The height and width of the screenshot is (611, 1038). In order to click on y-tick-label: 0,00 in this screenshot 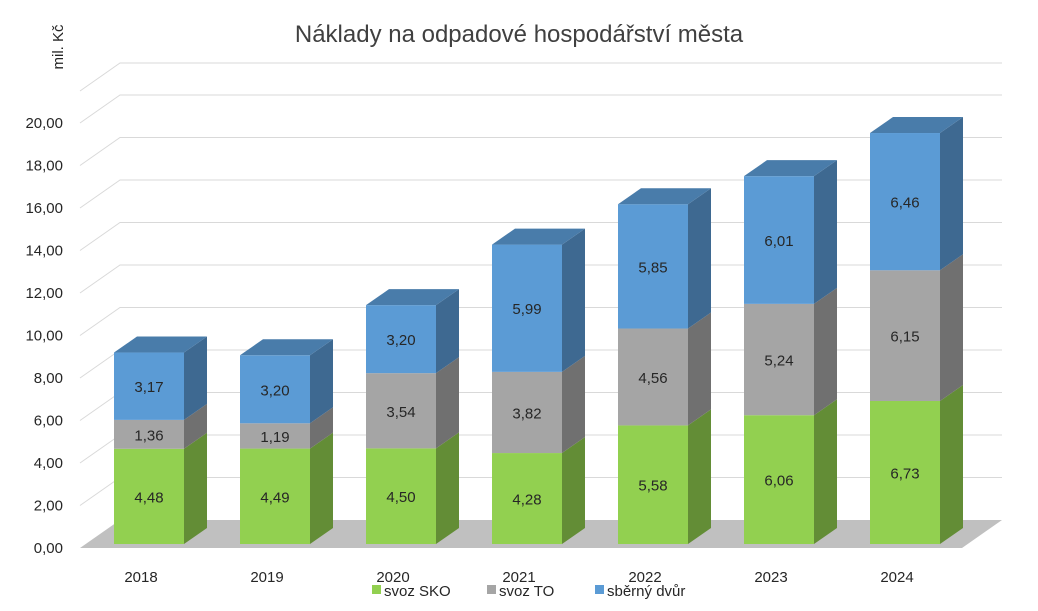, I will do `click(48, 548)`.